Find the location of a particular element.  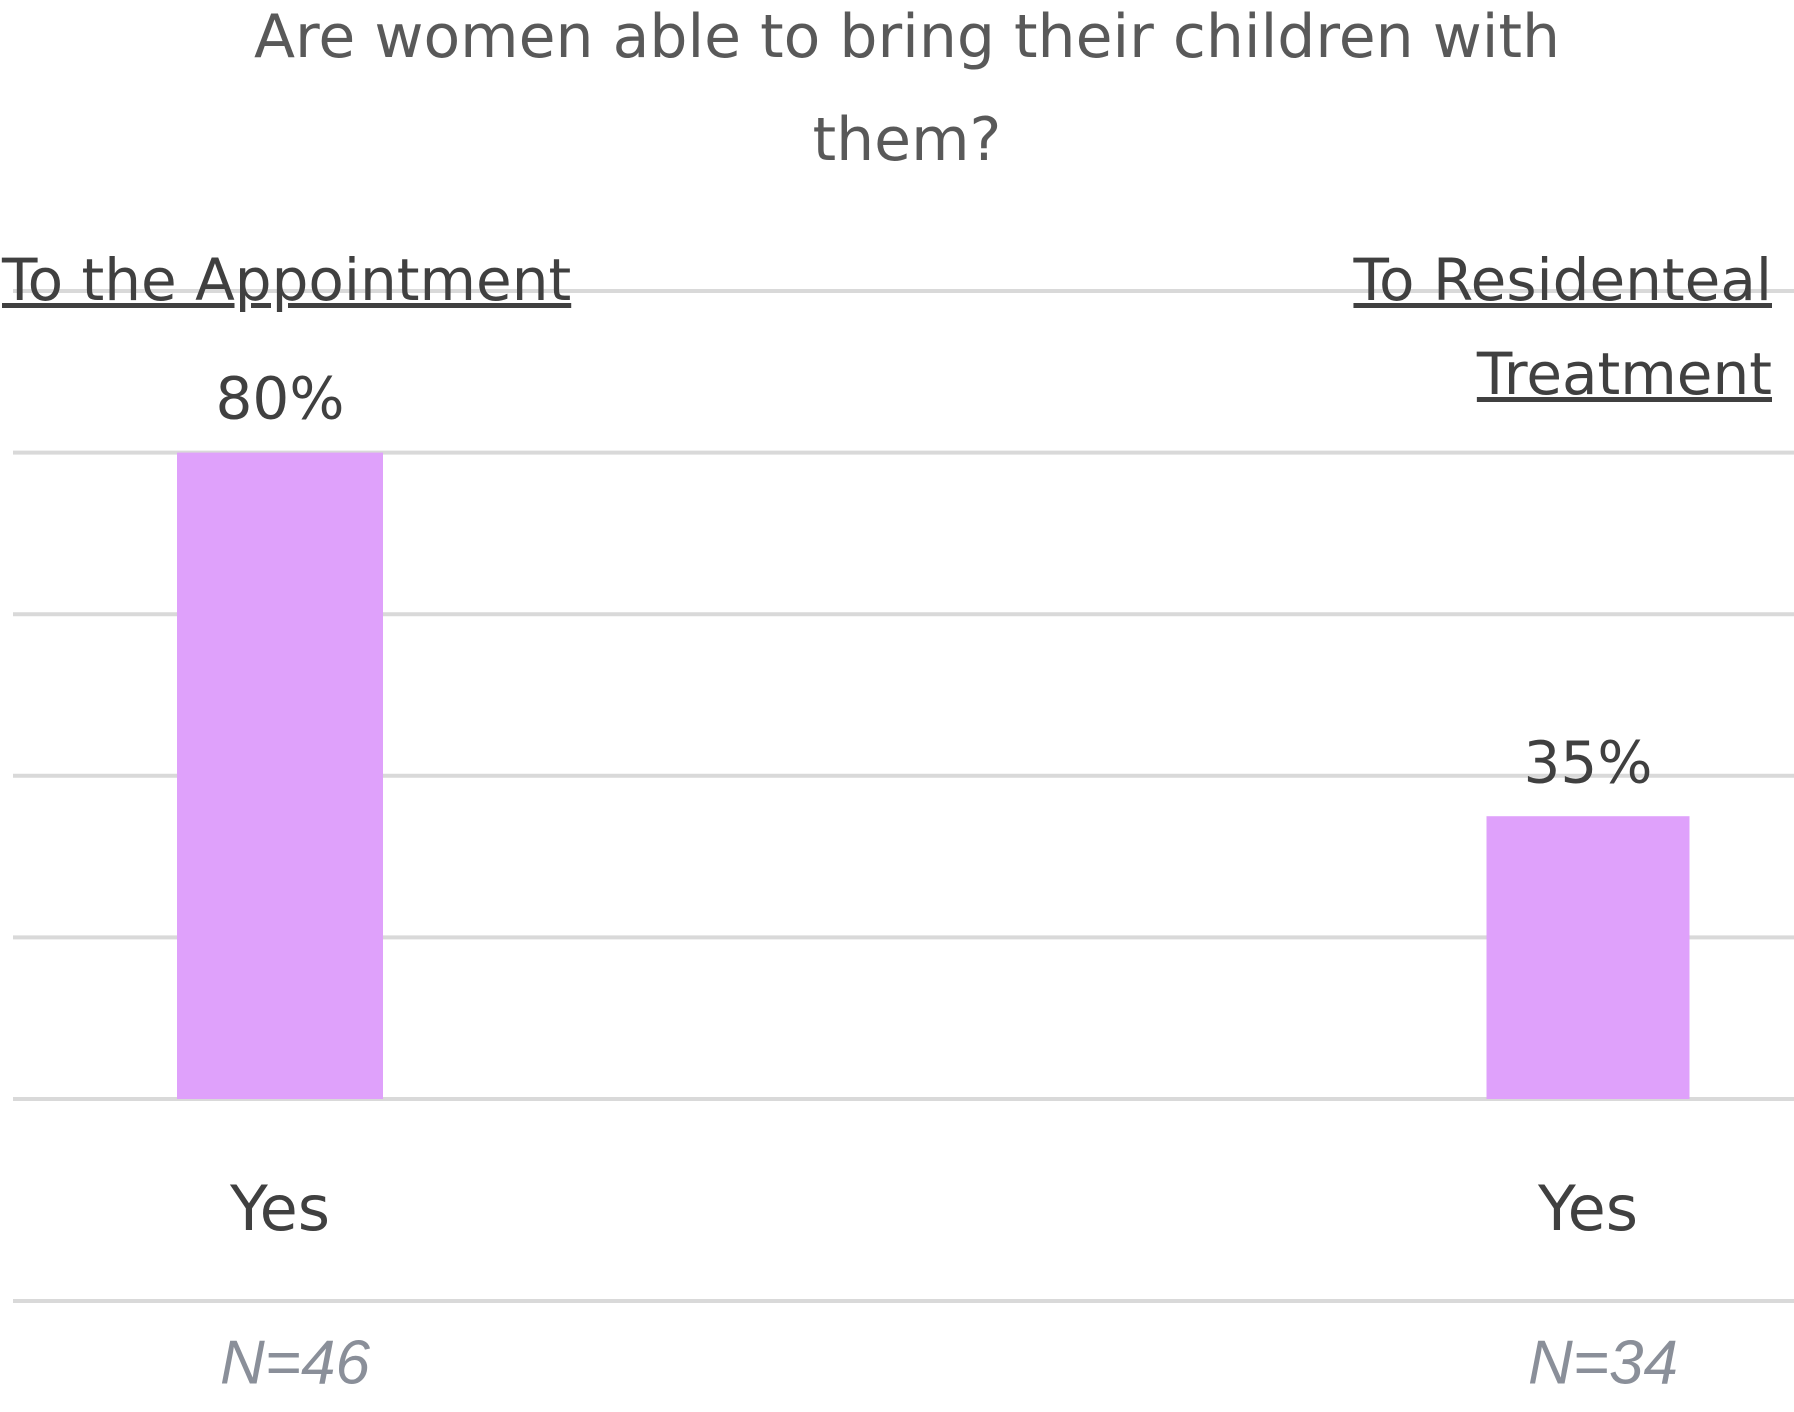

data-label: 35% is located at coordinates (1588, 762).